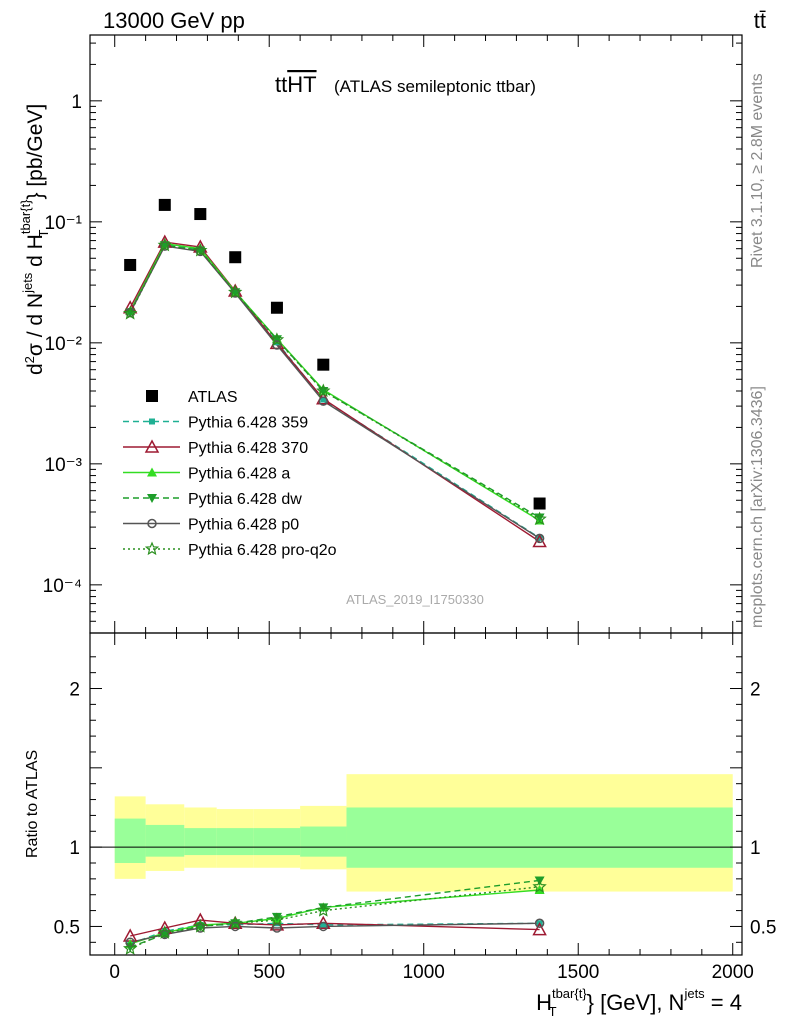 The image size is (786, 1024). I want to click on ratio-bands, so click(416, 833).